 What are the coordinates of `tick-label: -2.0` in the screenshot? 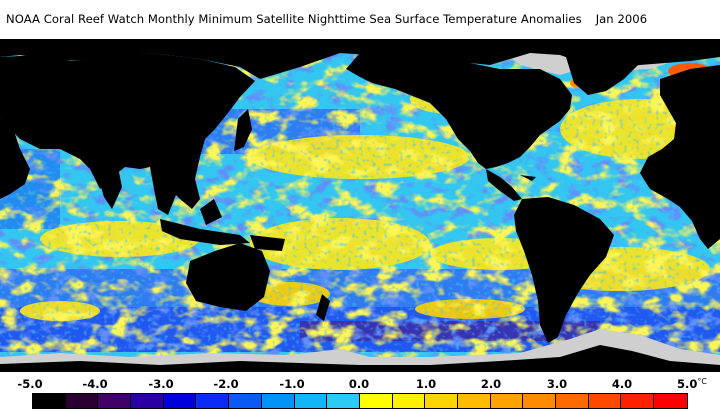 It's located at (226, 384).